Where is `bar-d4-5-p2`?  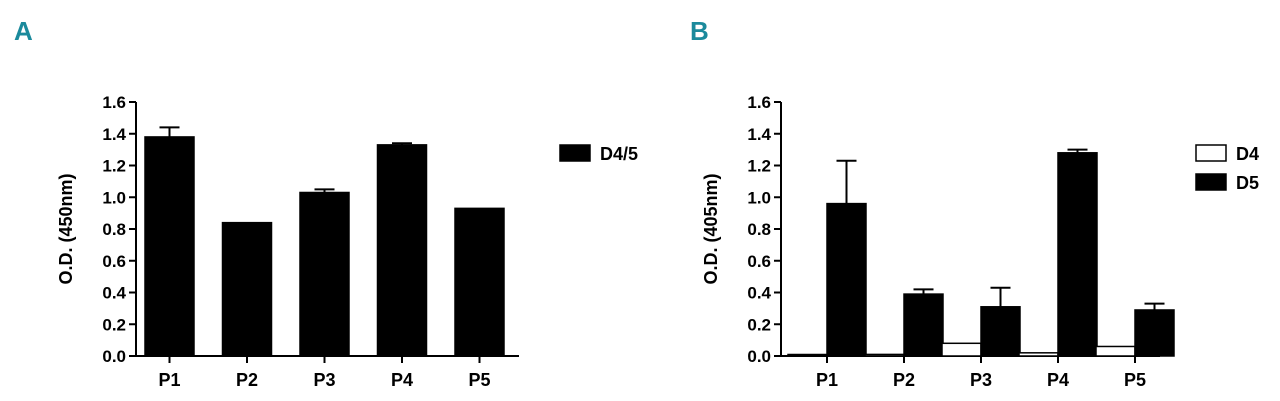 bar-d4-5-p2 is located at coordinates (247, 289).